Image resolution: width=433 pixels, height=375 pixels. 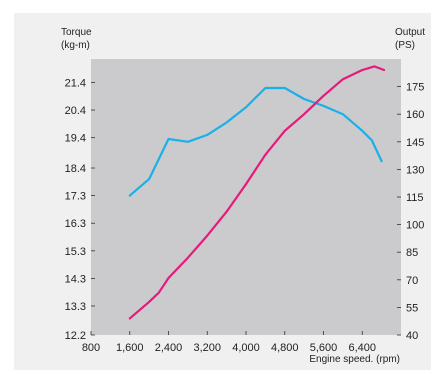 I want to click on right-tick-label: 55, so click(x=412, y=308).